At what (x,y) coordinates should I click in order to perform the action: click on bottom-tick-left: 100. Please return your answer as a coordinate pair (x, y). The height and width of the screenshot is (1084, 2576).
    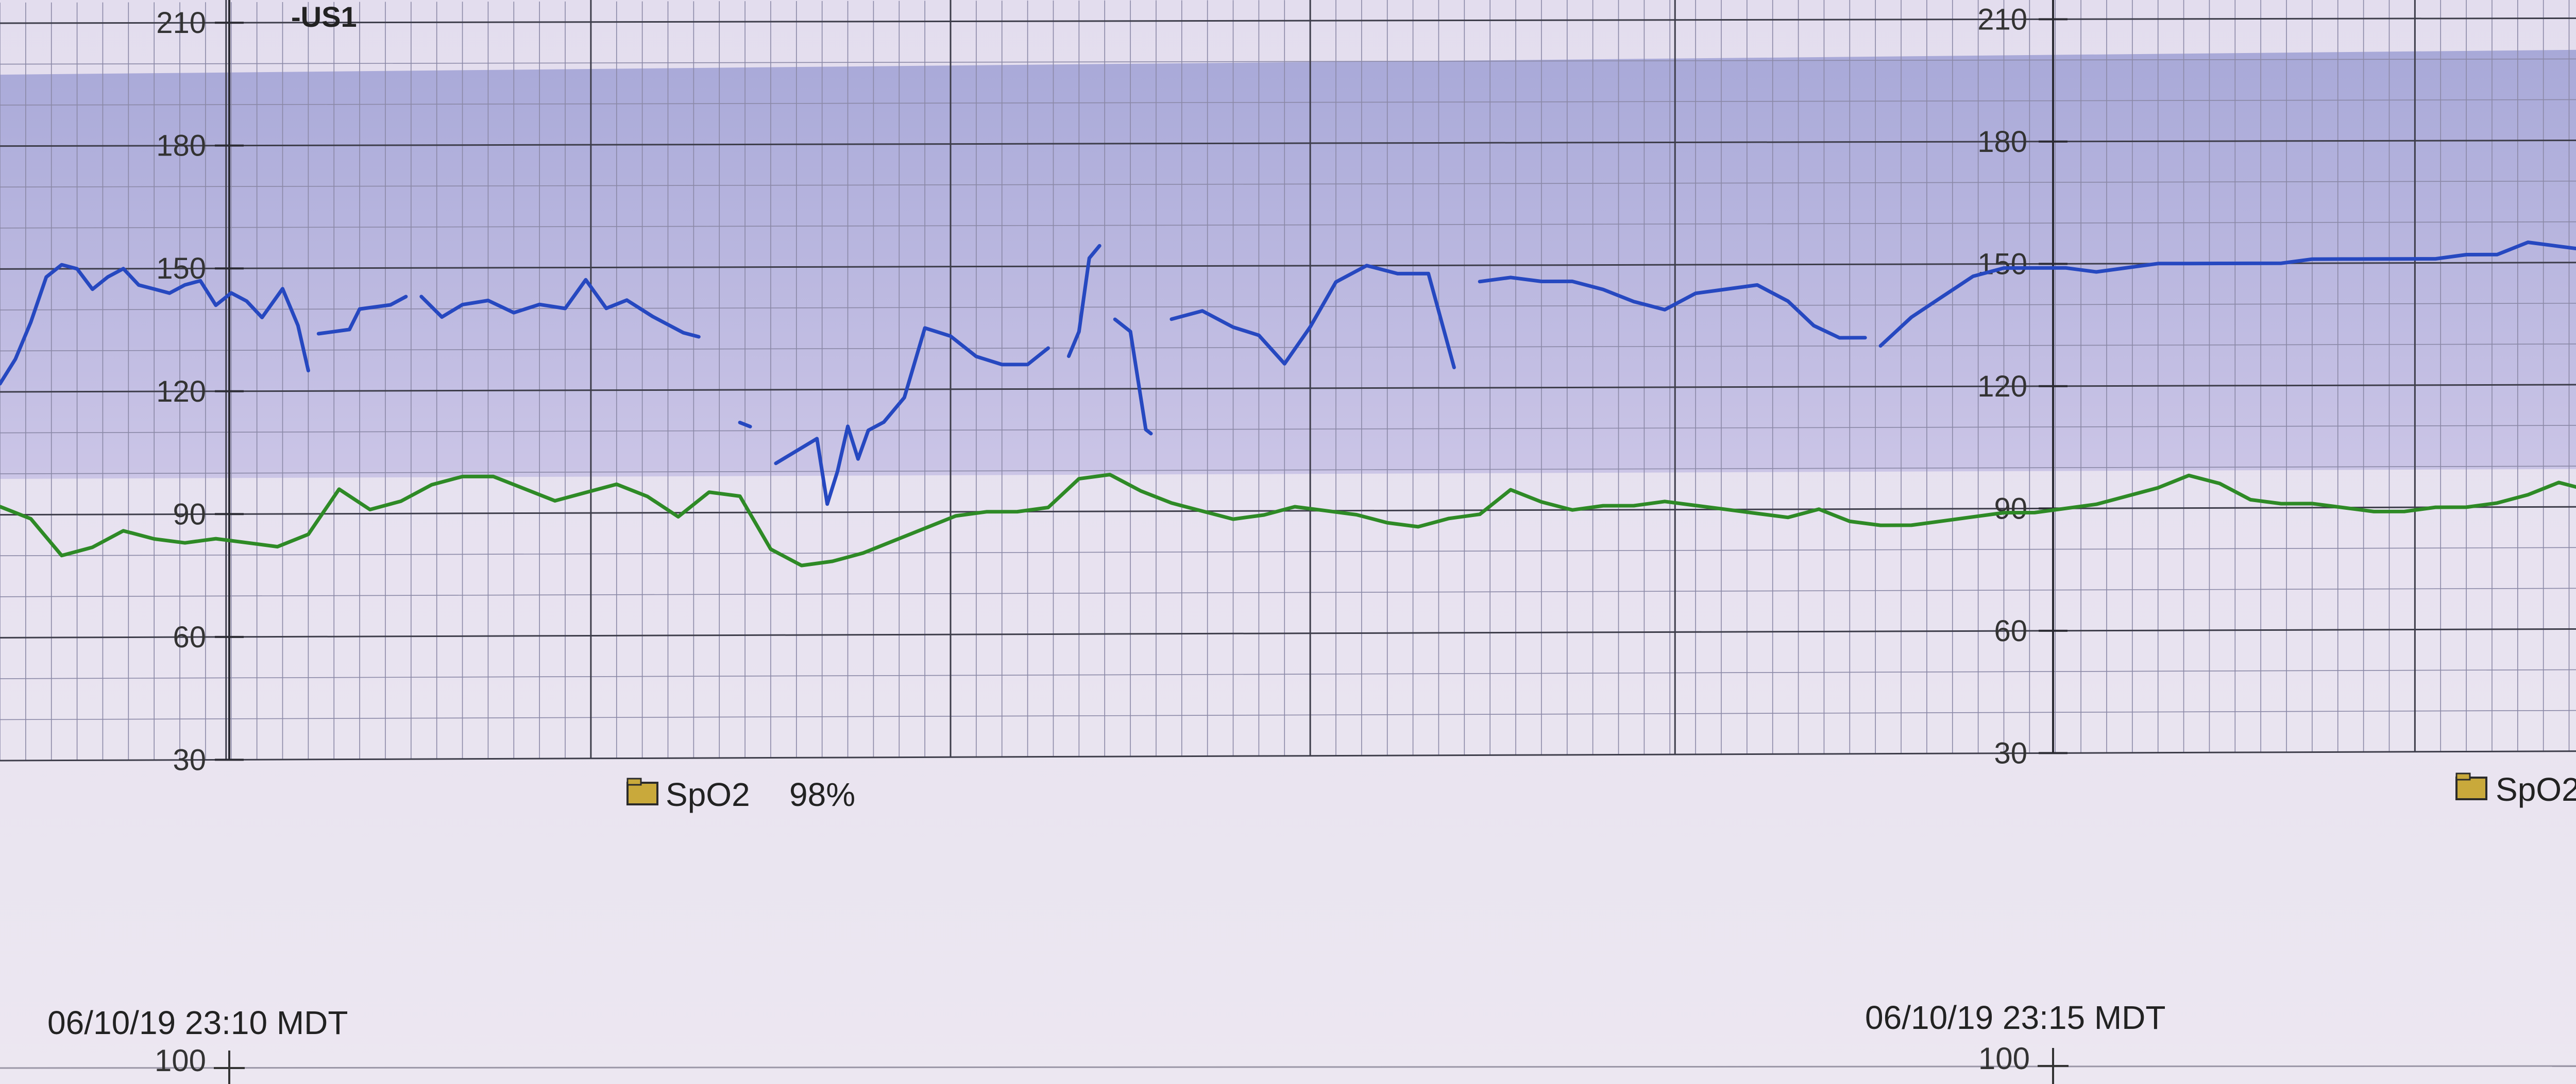
    Looking at the image, I should click on (180, 1060).